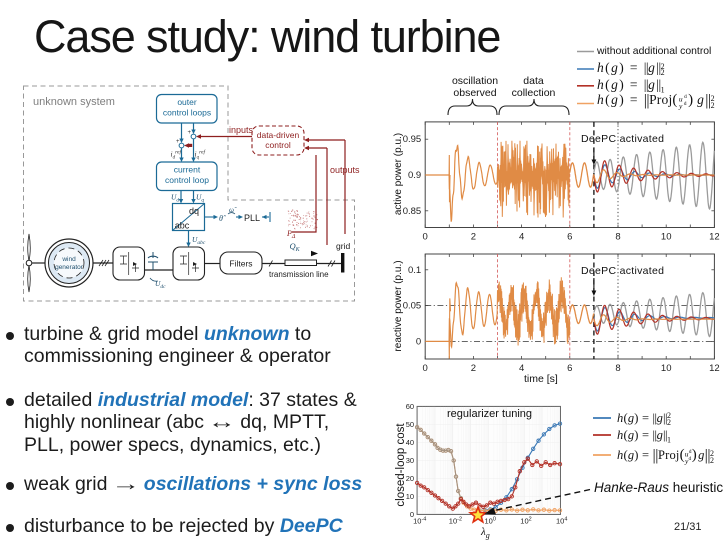  What do you see at coordinates (201, 155) in the screenshot?
I see `svg-text: iqref` at bounding box center [201, 155].